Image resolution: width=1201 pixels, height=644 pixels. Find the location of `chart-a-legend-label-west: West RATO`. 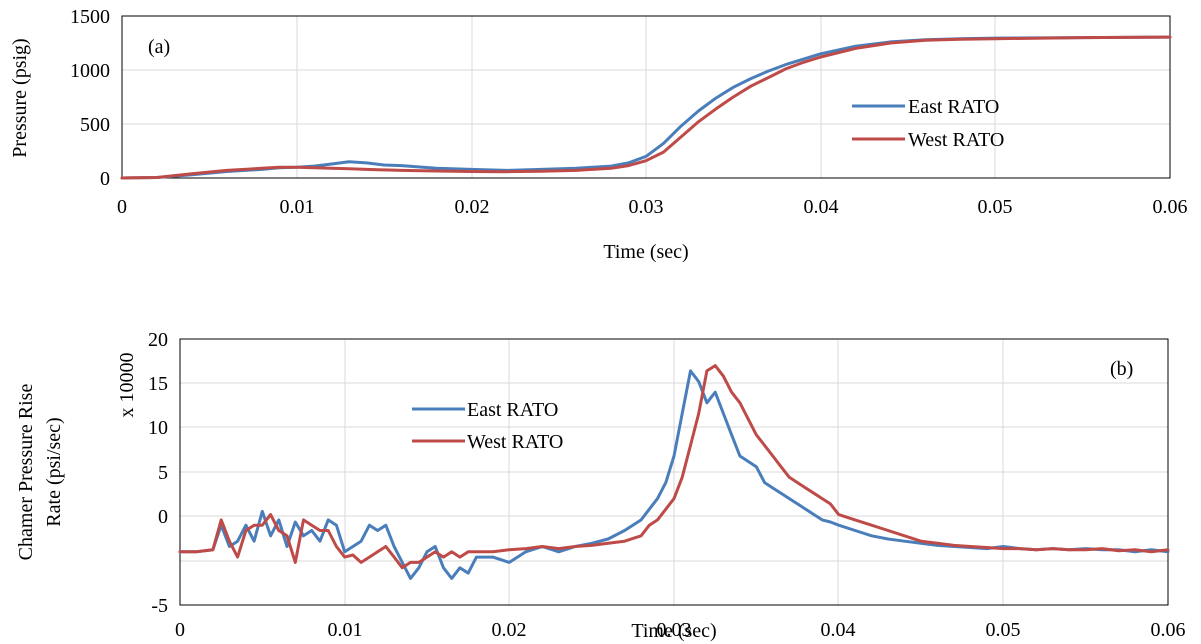

chart-a-legend-label-west: West RATO is located at coordinates (956, 140).